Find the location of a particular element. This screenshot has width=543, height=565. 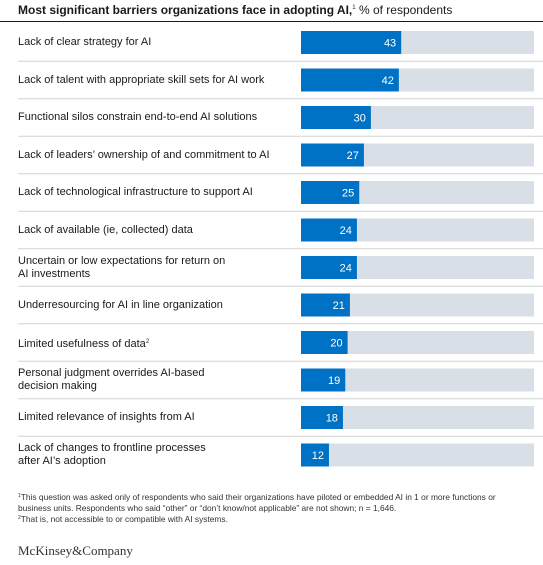

category-label: Limited usefulness of data2 is located at coordinates (84, 344).